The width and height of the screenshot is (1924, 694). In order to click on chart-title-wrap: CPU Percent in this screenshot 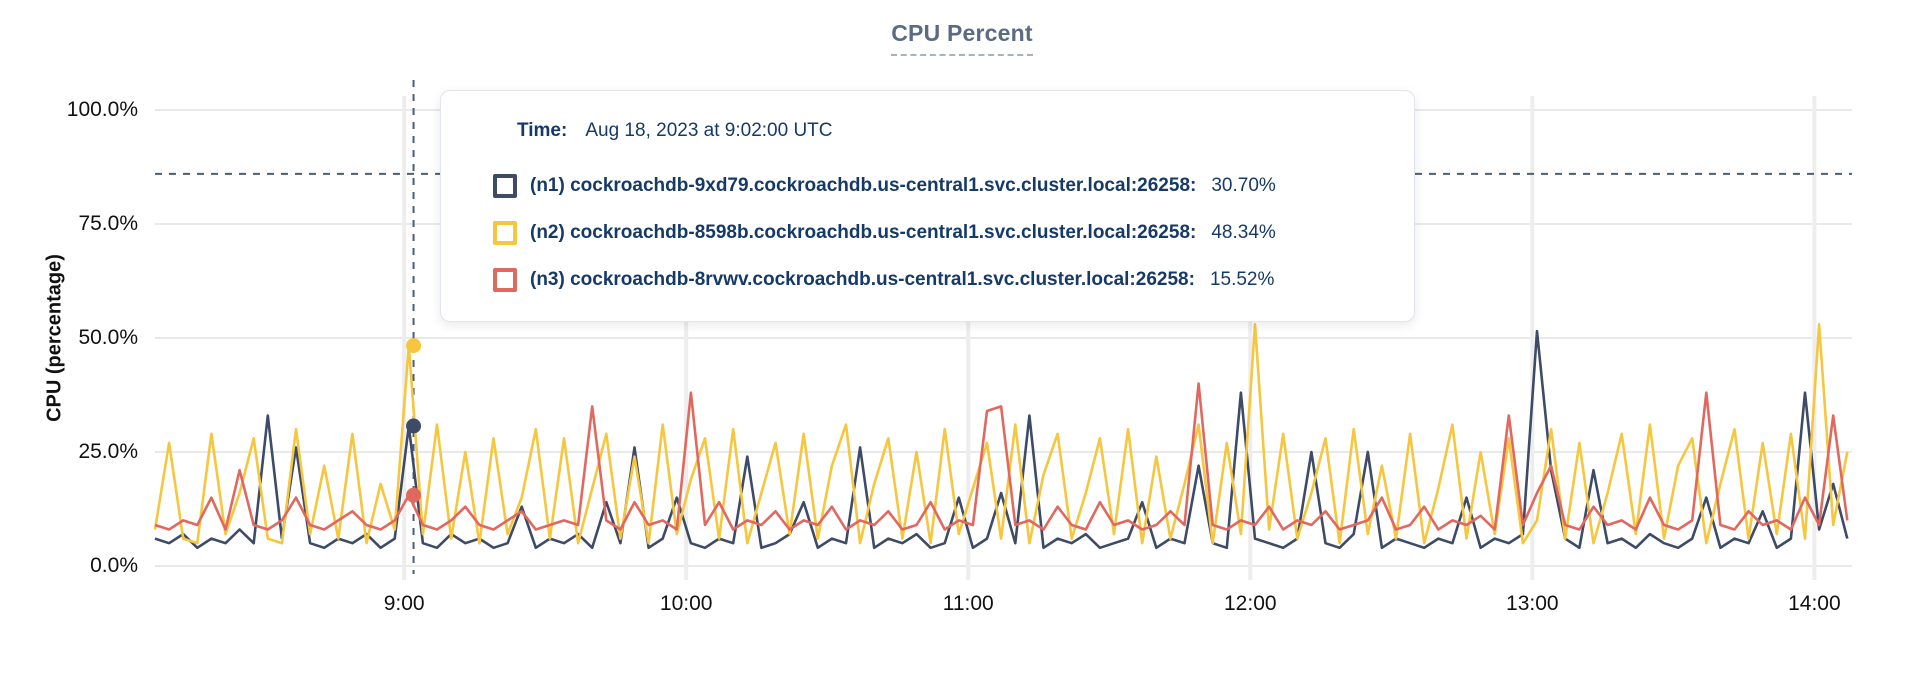, I will do `click(962, 38)`.